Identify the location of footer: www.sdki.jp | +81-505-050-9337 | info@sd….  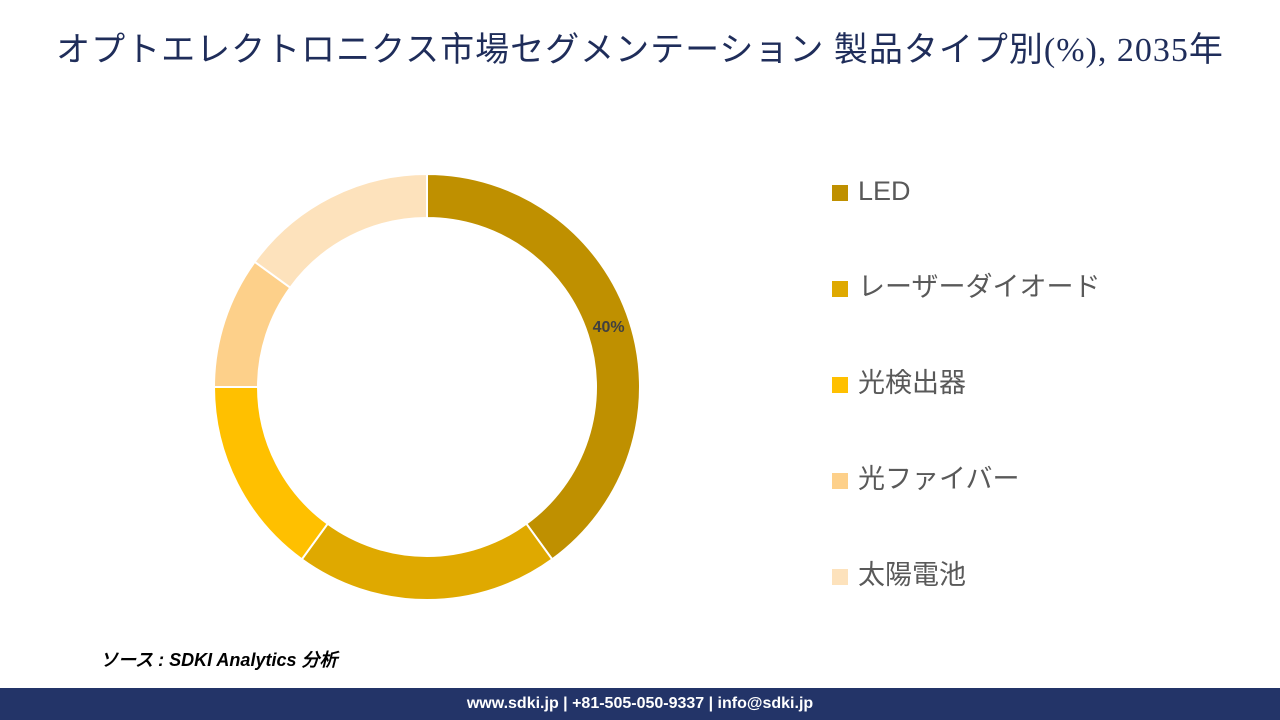
(640, 704).